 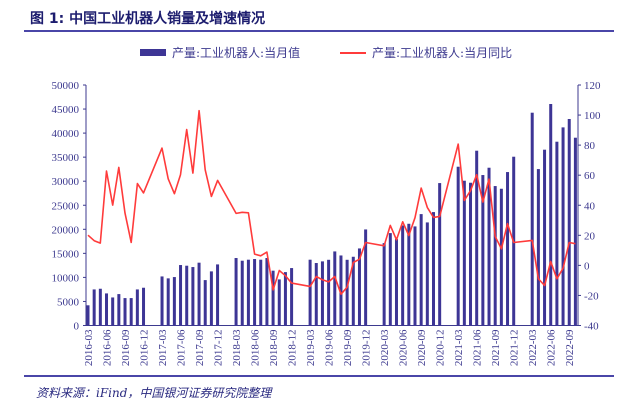 What do you see at coordinates (68, 302) in the screenshot?
I see `left-tick-label: 5000` at bounding box center [68, 302].